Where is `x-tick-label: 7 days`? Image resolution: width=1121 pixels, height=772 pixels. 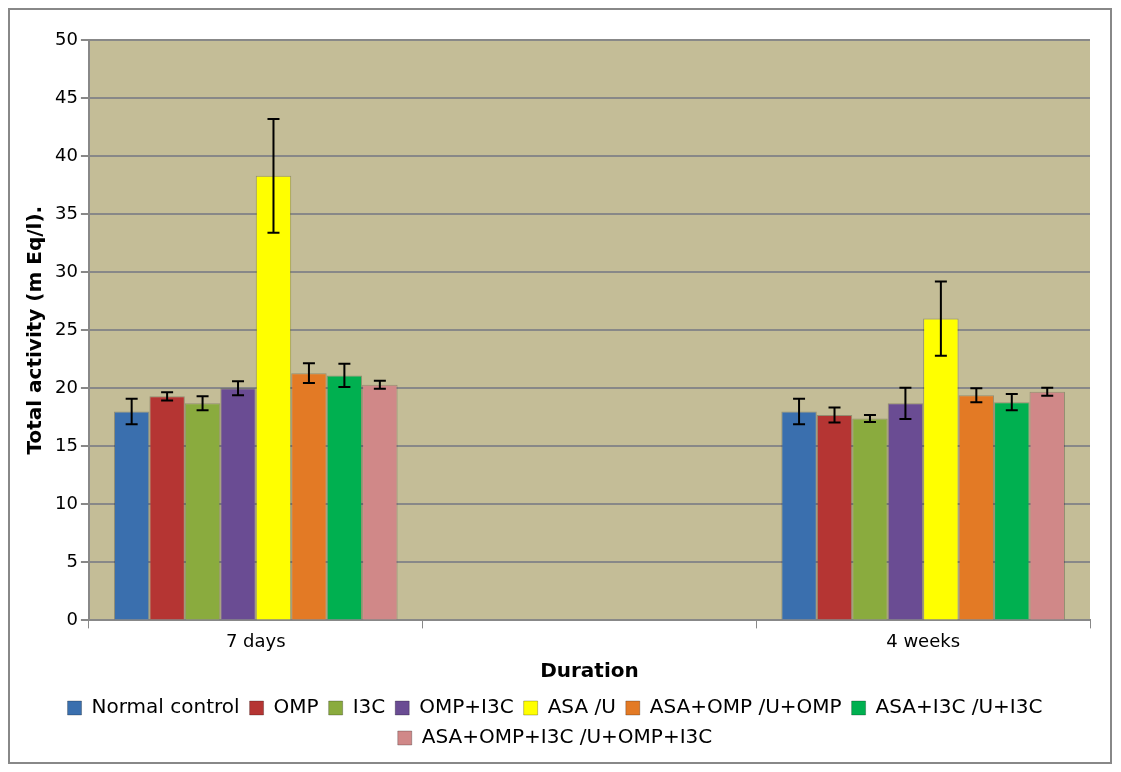
x-tick-label: 7 days is located at coordinates (255, 640).